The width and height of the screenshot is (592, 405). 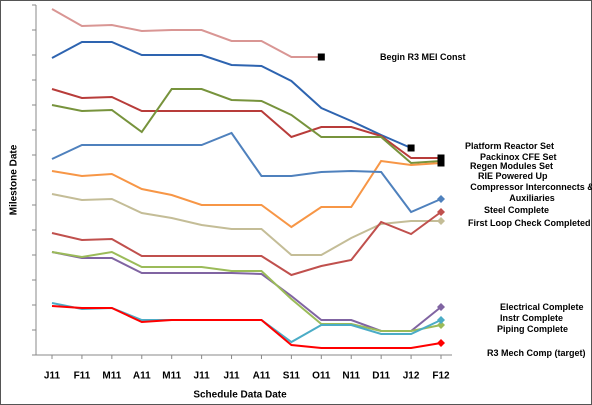 What do you see at coordinates (532, 318) in the screenshot?
I see `series-label: Instr Complete` at bounding box center [532, 318].